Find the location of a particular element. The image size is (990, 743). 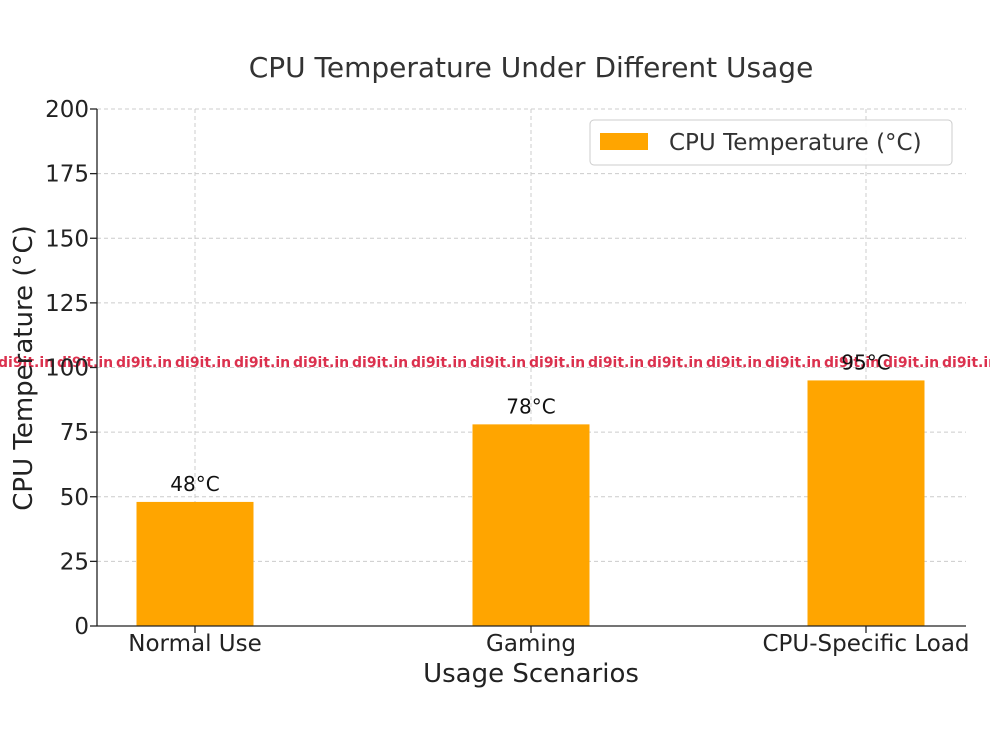

y-tick-label: 0 is located at coordinates (81, 627).